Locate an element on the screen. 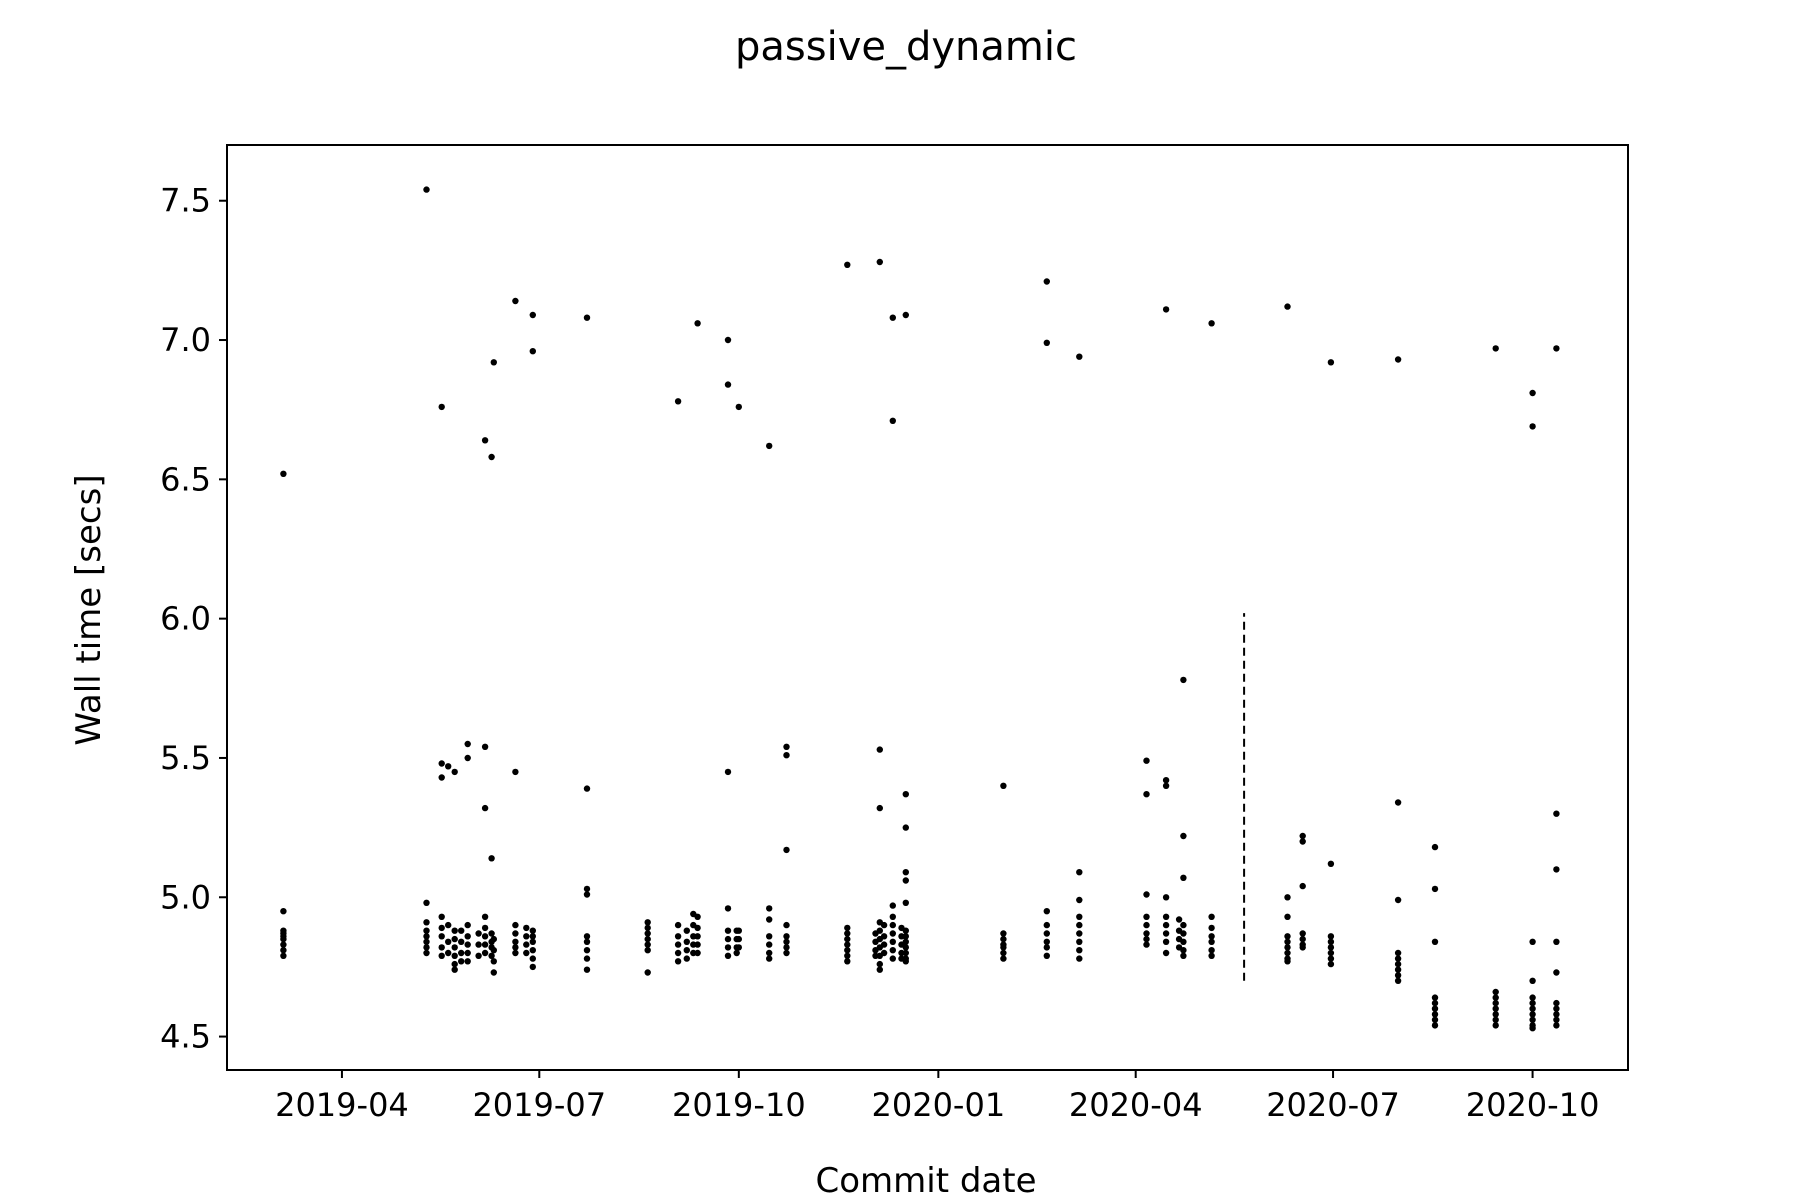  x-axis-title: Commit date is located at coordinates (925, 1180).